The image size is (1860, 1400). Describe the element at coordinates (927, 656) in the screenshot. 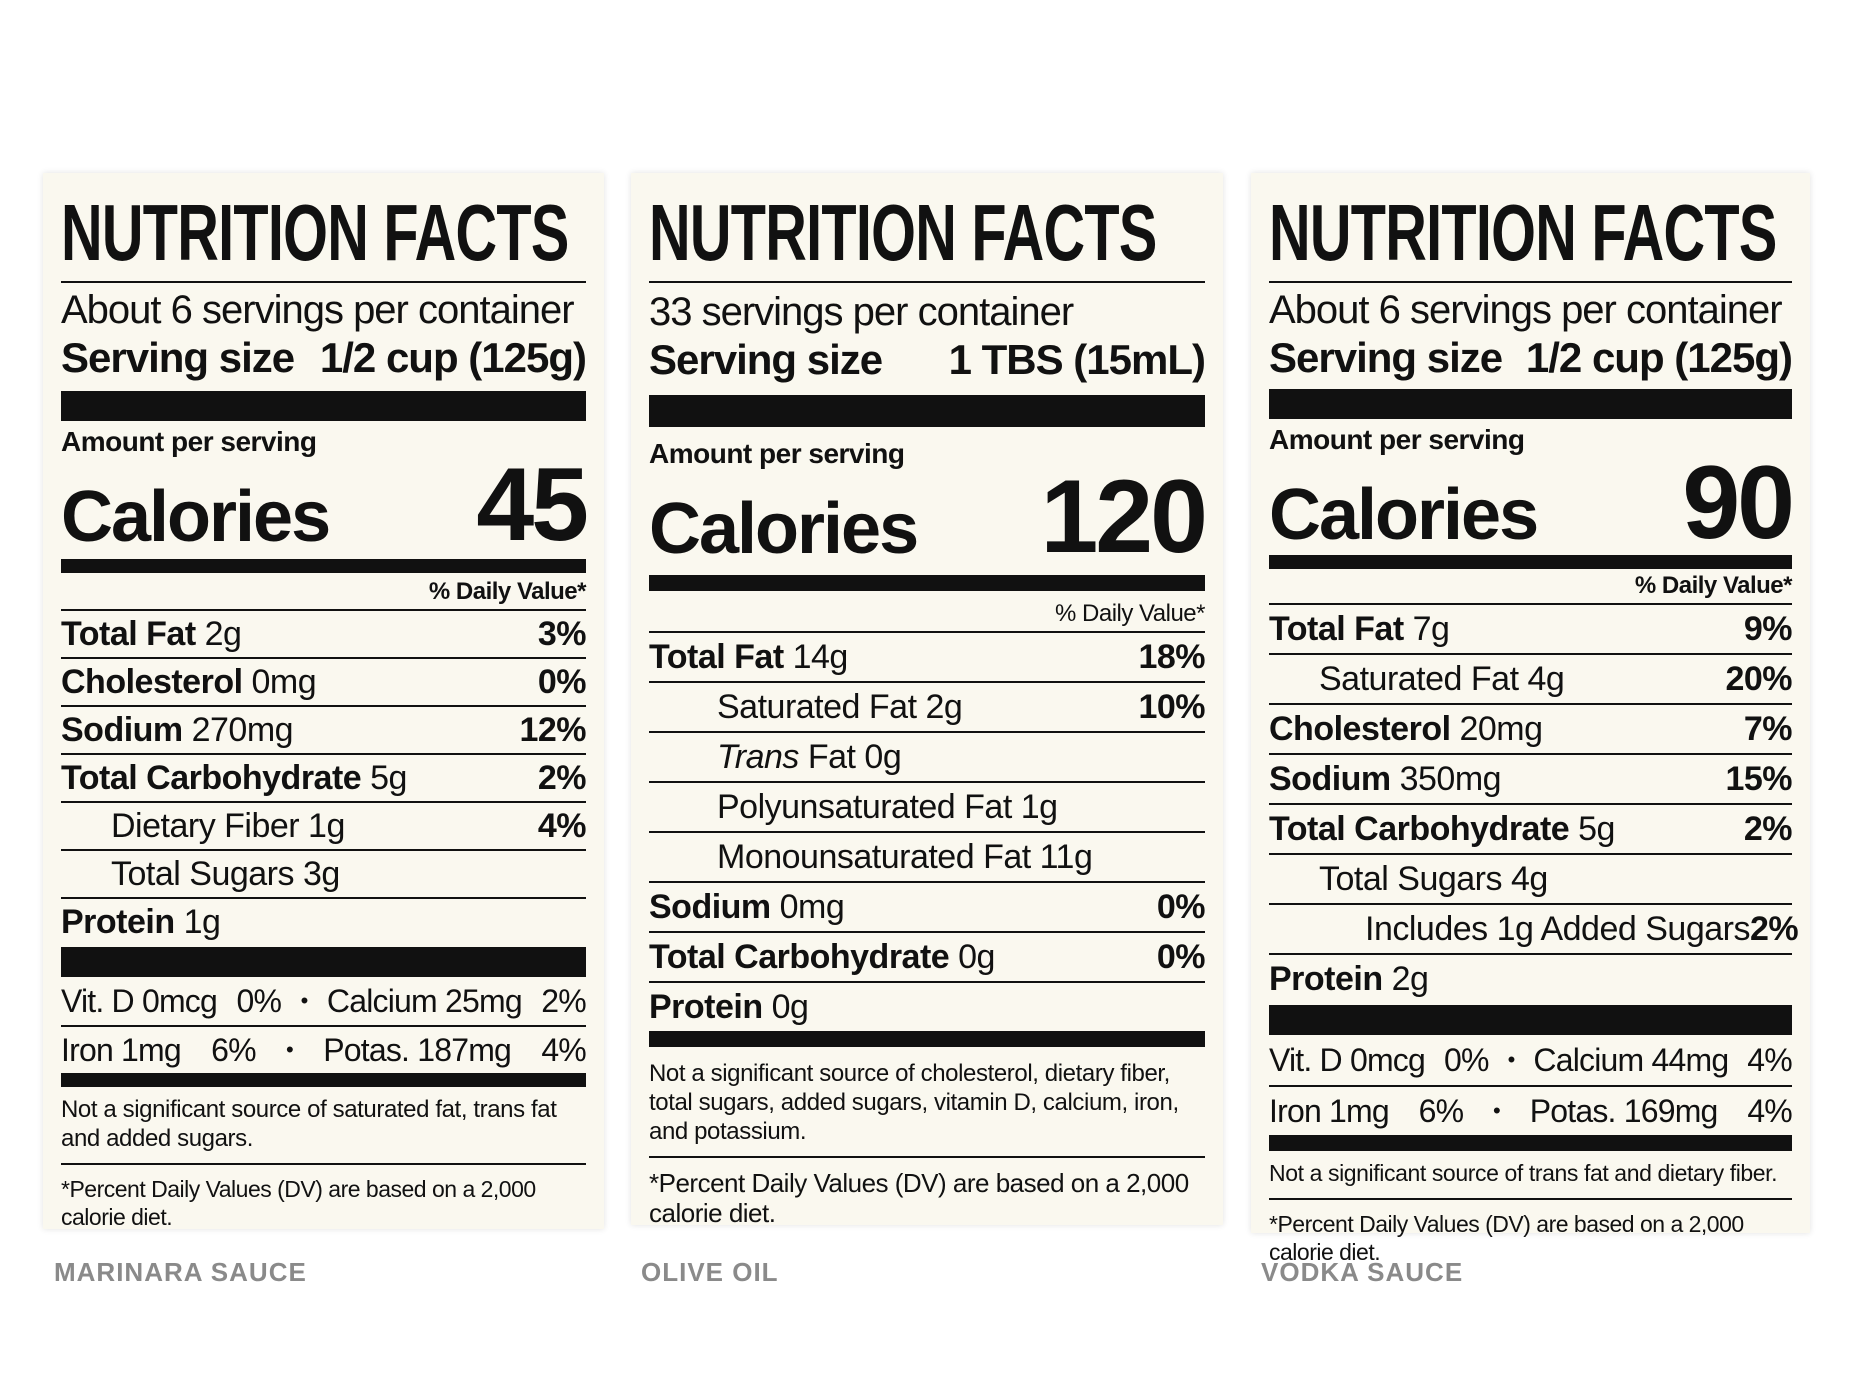

I see `nutrient-row: Total Fat 14g 18%` at that location.